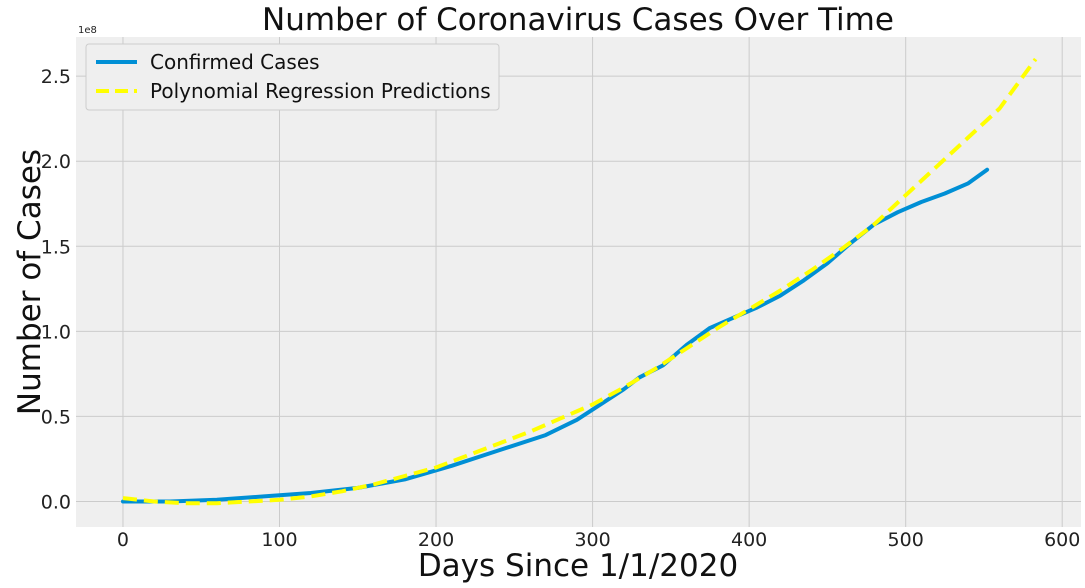  What do you see at coordinates (906, 540) in the screenshot?
I see `x-tick-label: 500` at bounding box center [906, 540].